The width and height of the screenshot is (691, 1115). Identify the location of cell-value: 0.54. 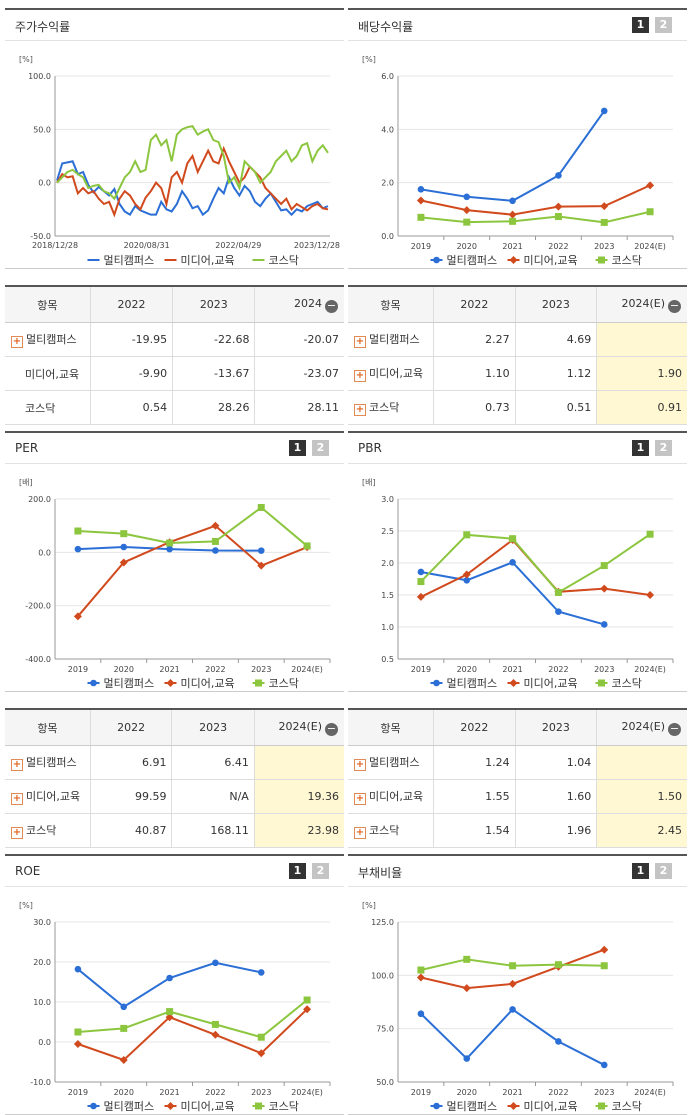
(132, 407).